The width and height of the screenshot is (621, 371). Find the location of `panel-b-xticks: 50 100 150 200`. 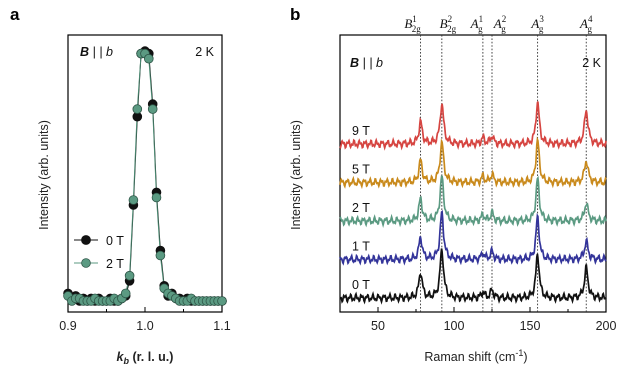

panel-b-xticks: 50 100 150 200 is located at coordinates (493, 320).